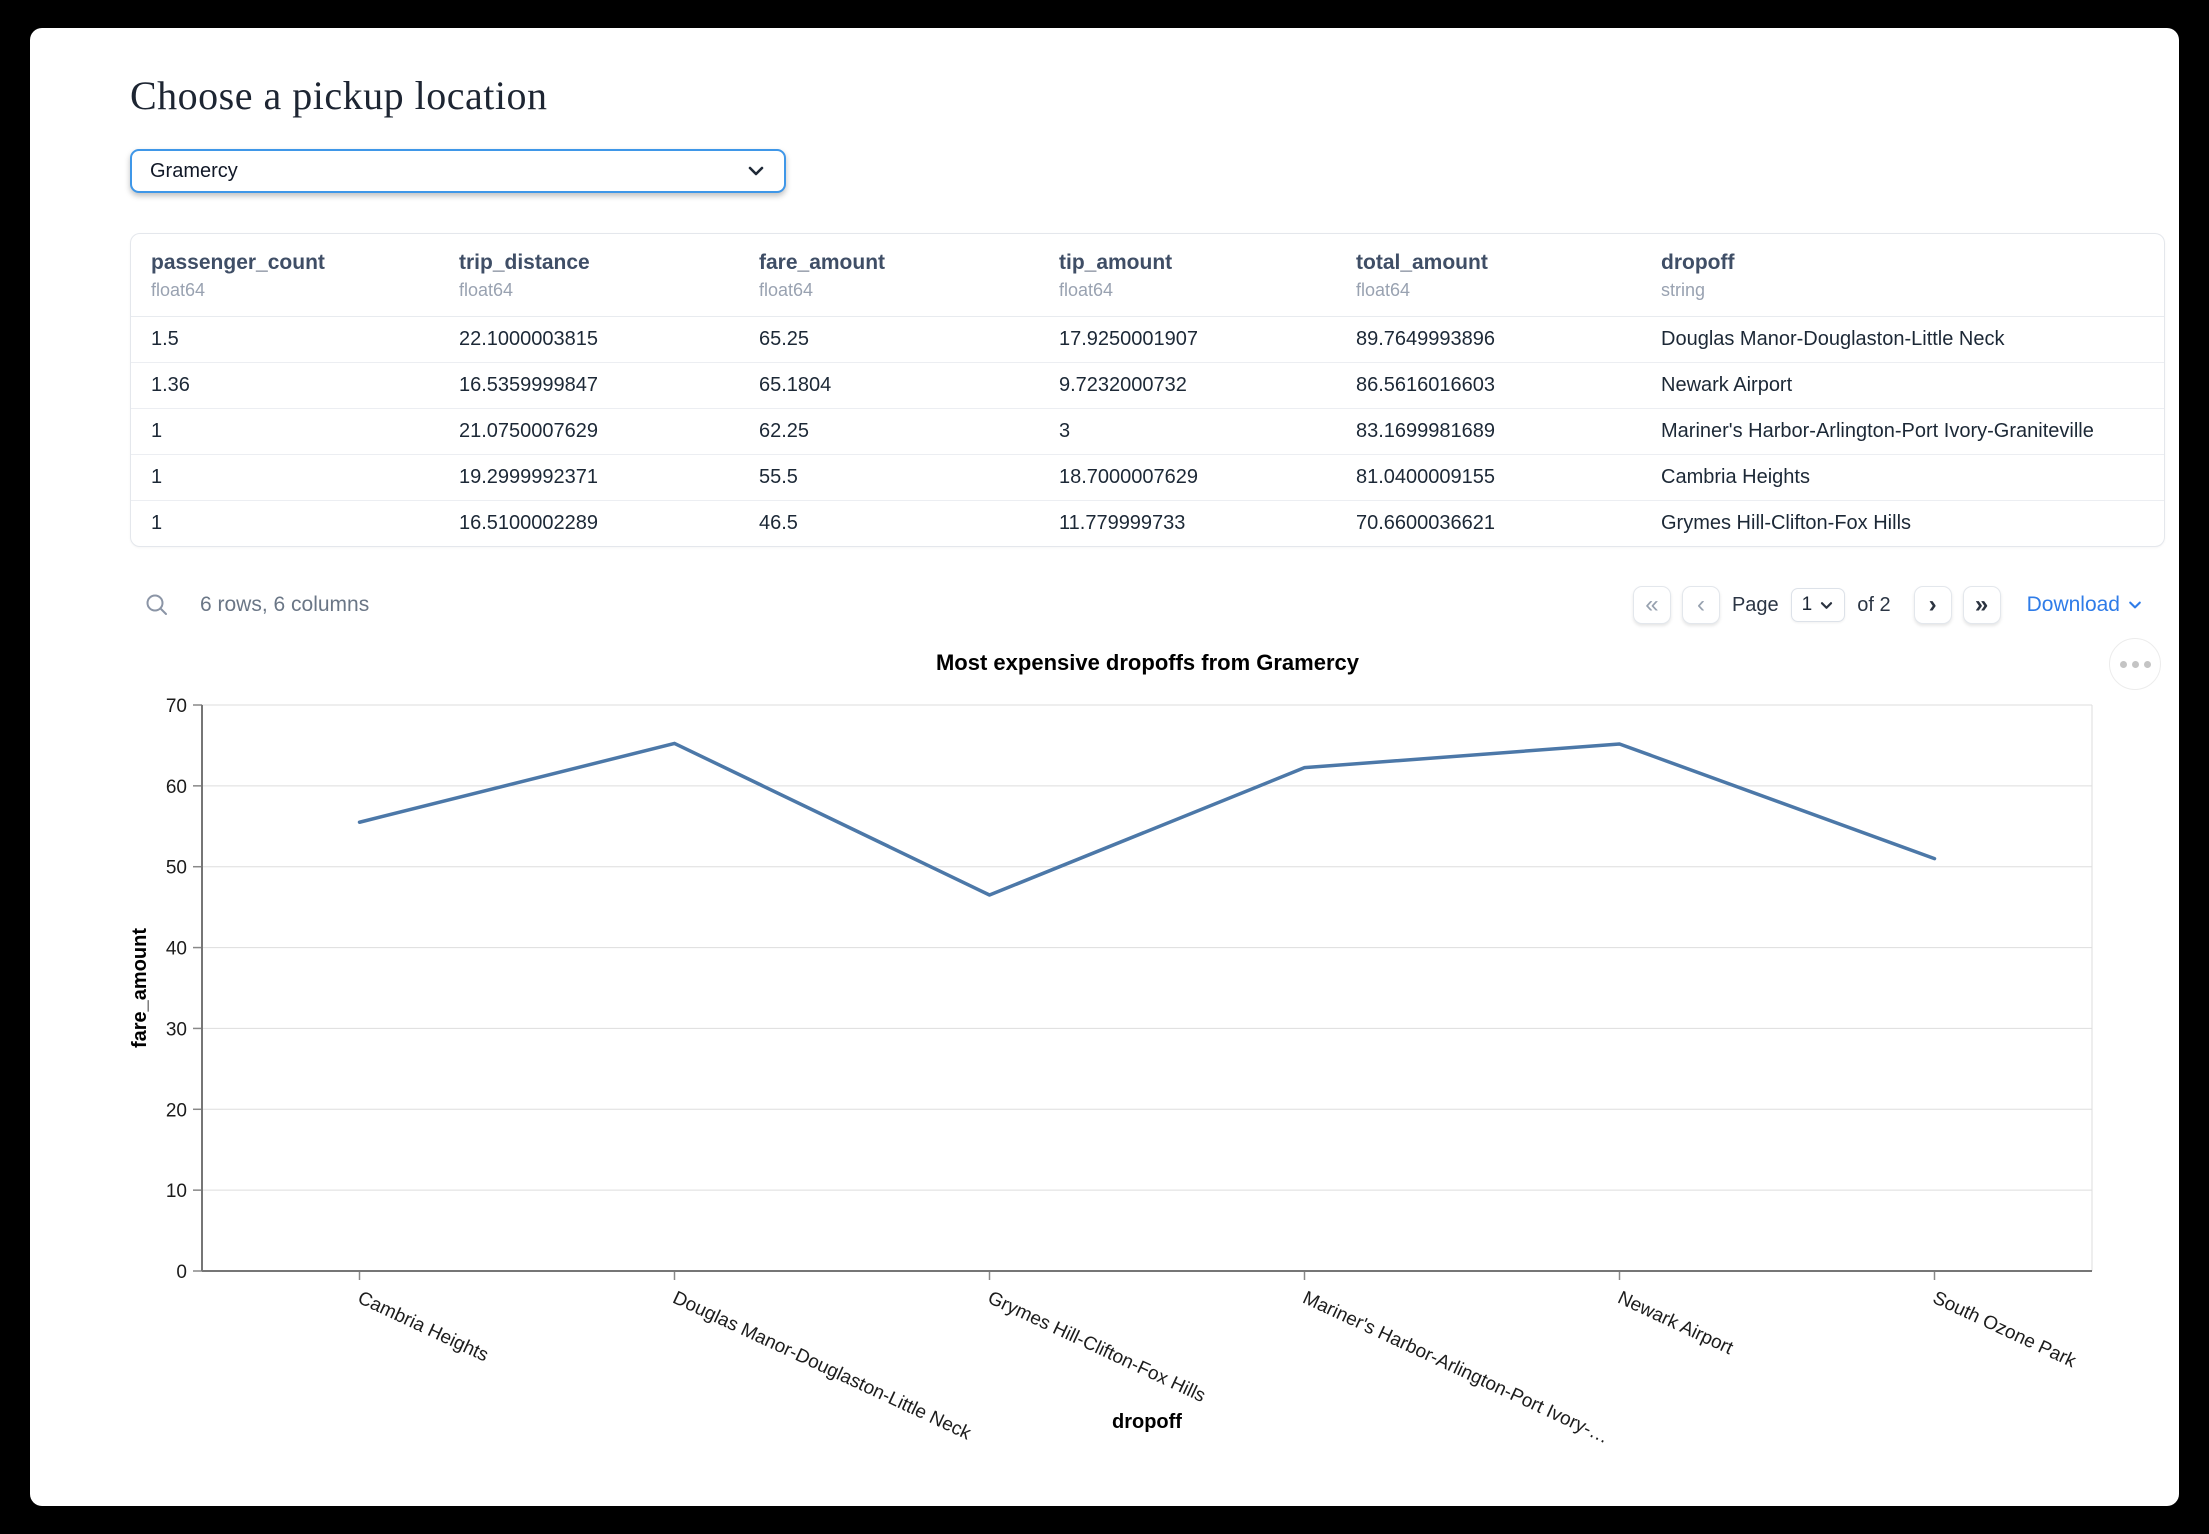  What do you see at coordinates (1147, 1422) in the screenshot?
I see `x-axis-title: dropoff` at bounding box center [1147, 1422].